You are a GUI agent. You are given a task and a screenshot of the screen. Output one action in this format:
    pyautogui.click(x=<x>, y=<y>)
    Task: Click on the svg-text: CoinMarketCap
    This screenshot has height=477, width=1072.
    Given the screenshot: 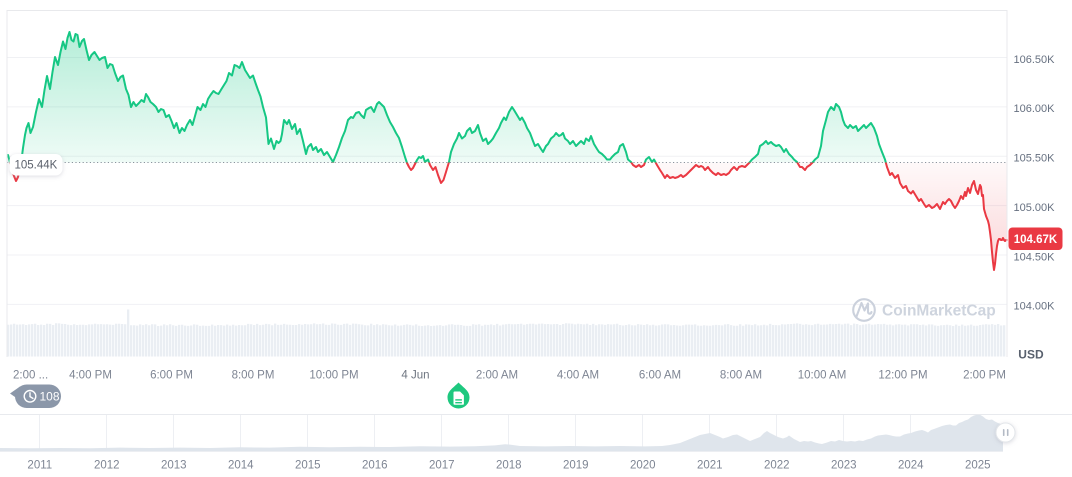 What is the action you would take?
    pyautogui.click(x=939, y=311)
    